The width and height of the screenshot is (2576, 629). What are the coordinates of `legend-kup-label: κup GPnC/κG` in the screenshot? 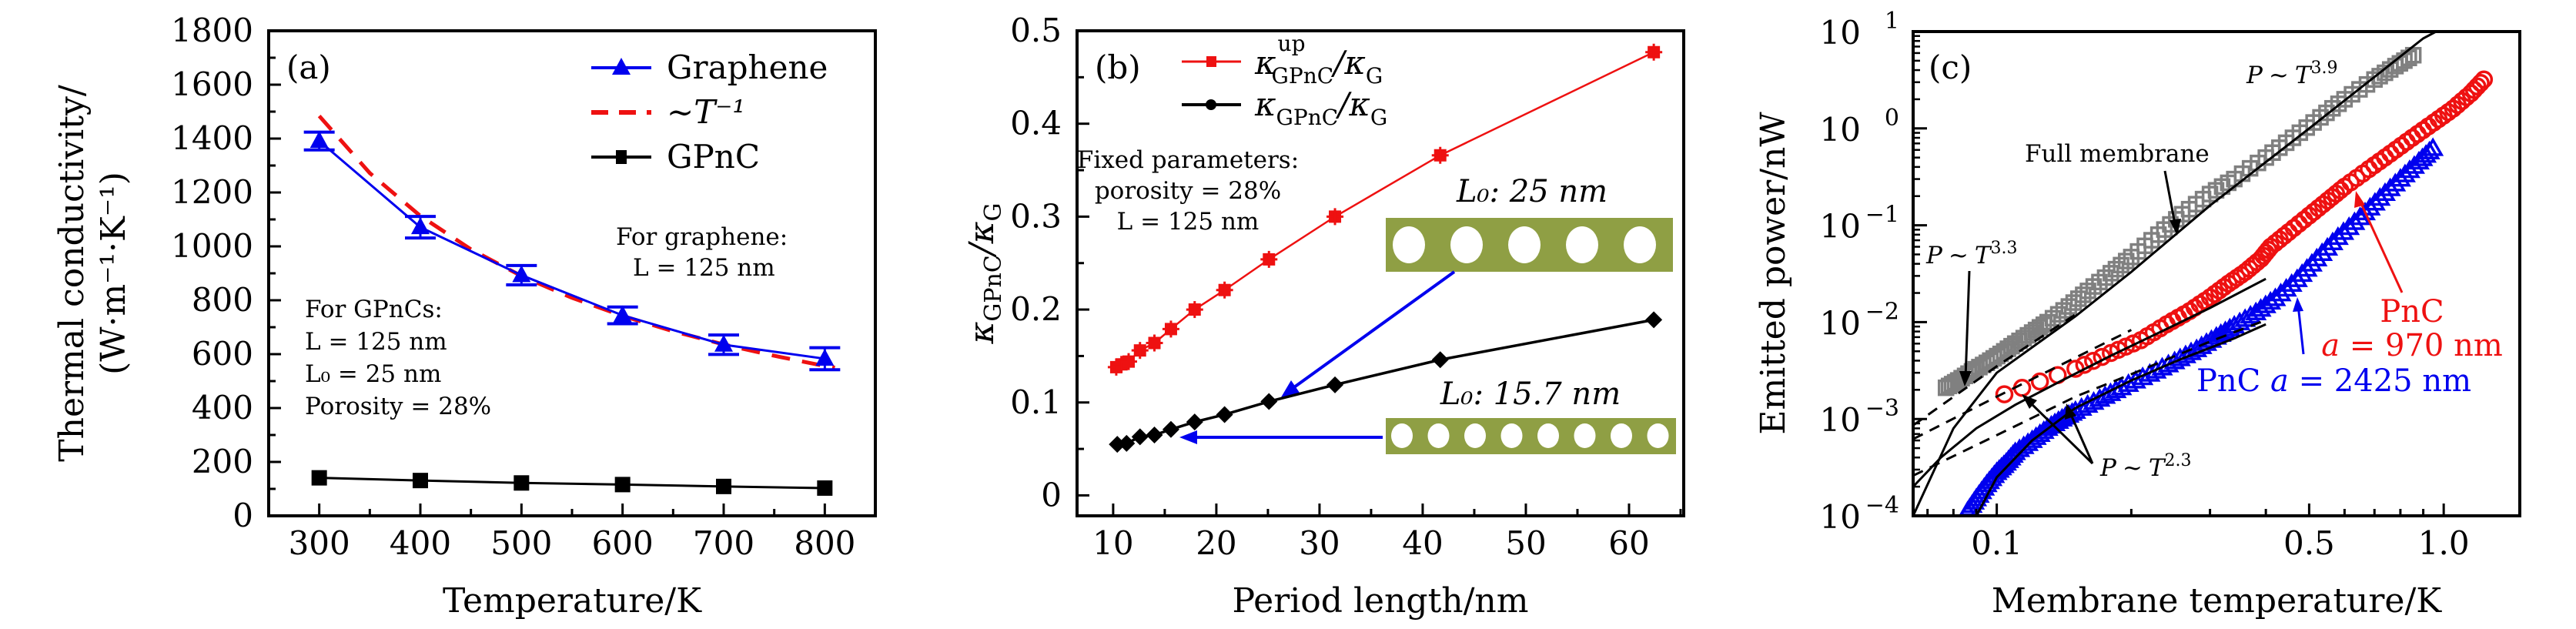 It's located at (1318, 60).